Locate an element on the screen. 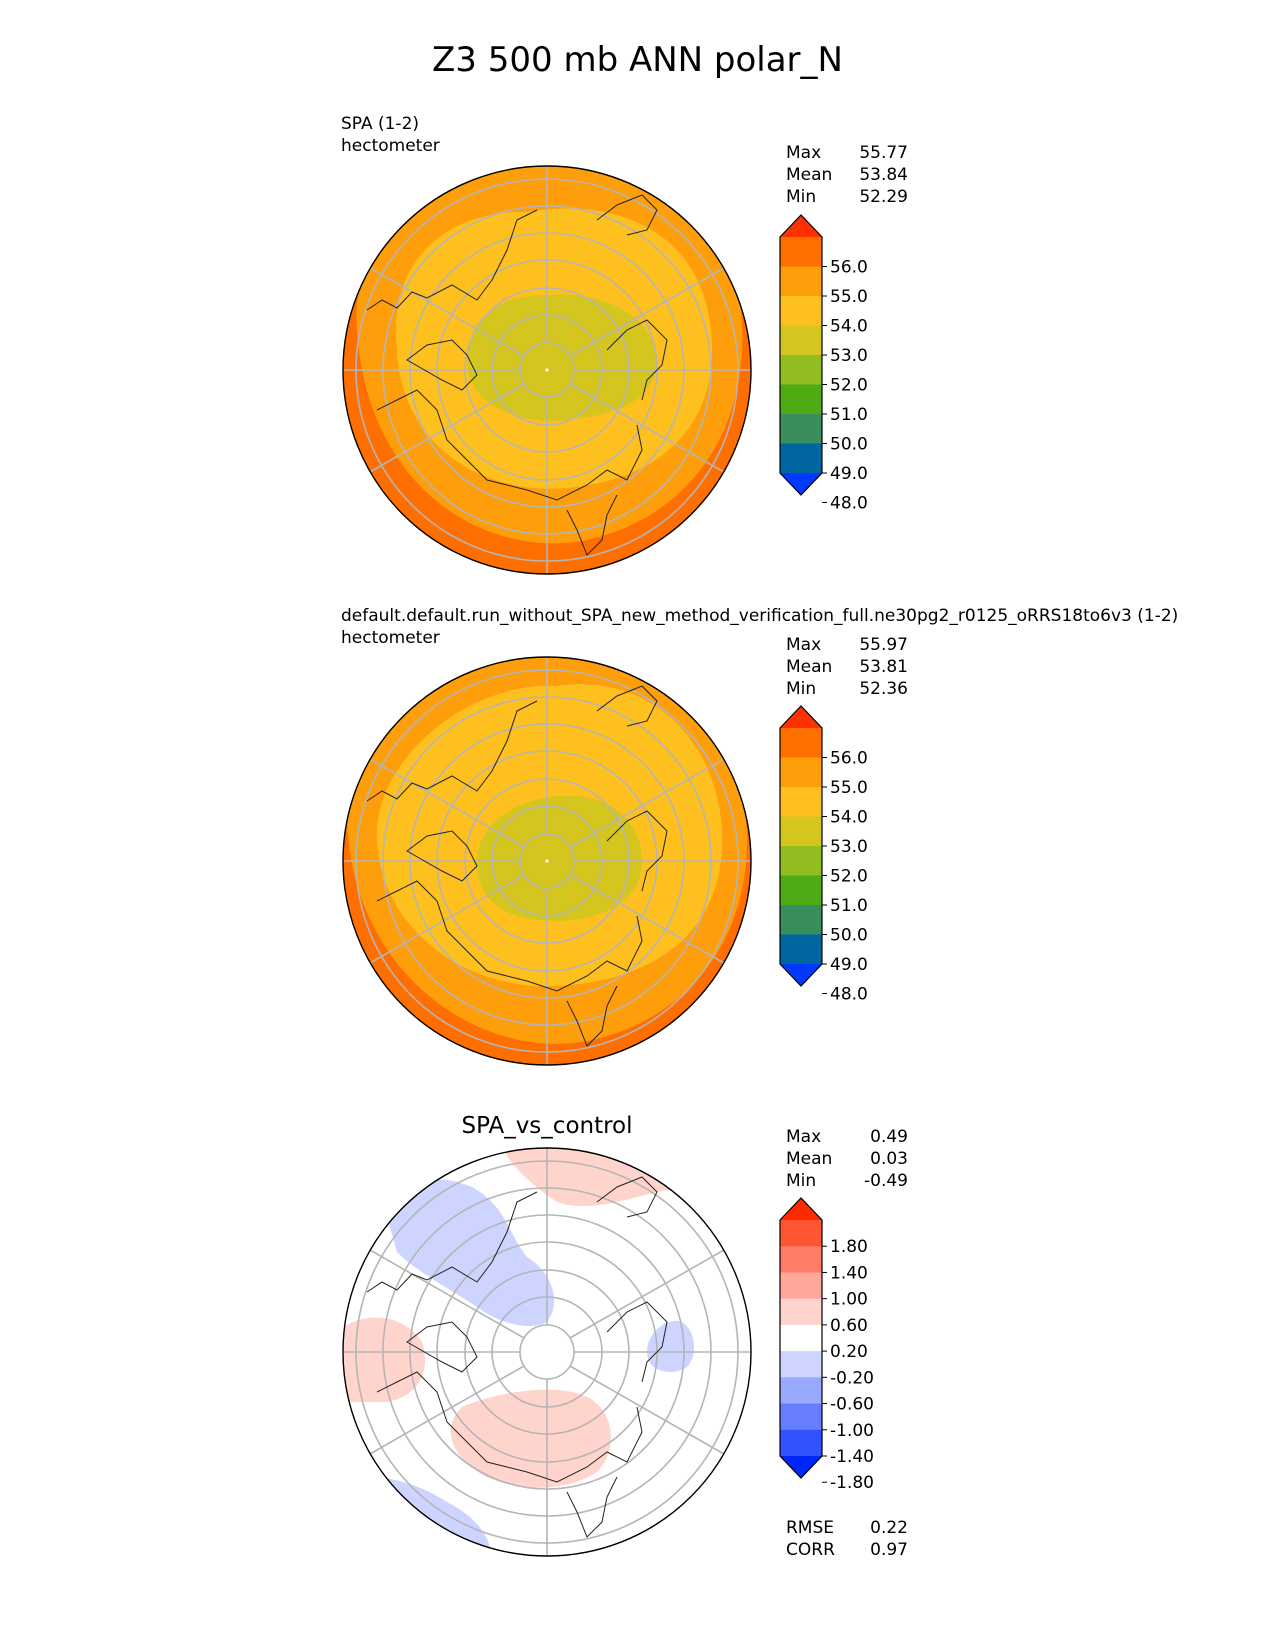 This screenshot has height=1650, width=1275. colorbar-tick-label: 1.80 is located at coordinates (849, 1247).